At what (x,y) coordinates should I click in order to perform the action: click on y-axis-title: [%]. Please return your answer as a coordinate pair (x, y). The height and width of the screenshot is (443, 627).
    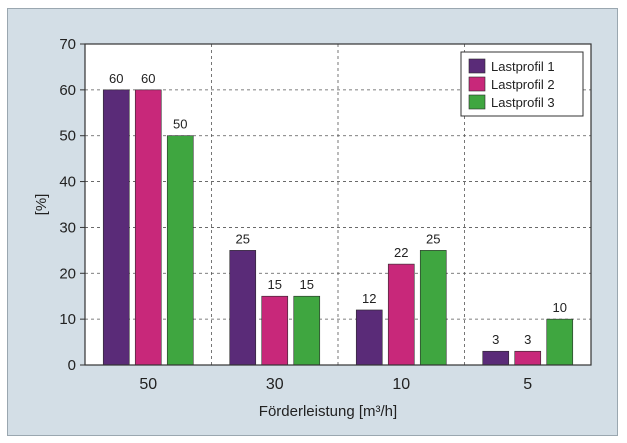
    Looking at the image, I should click on (41, 205).